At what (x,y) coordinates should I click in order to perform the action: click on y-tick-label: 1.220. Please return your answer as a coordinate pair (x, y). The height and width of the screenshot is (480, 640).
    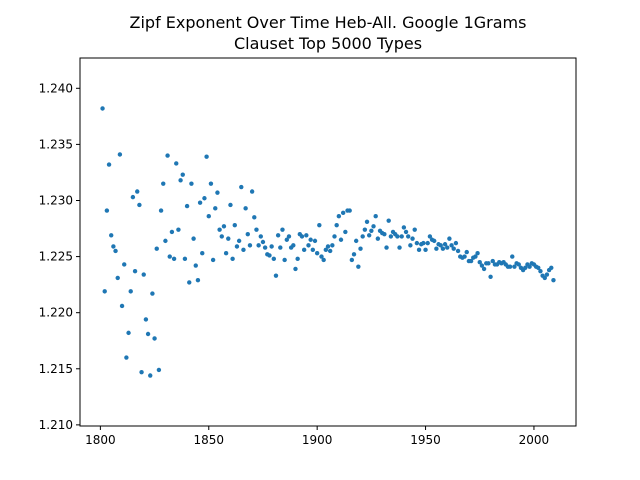
    Looking at the image, I should click on (56, 313).